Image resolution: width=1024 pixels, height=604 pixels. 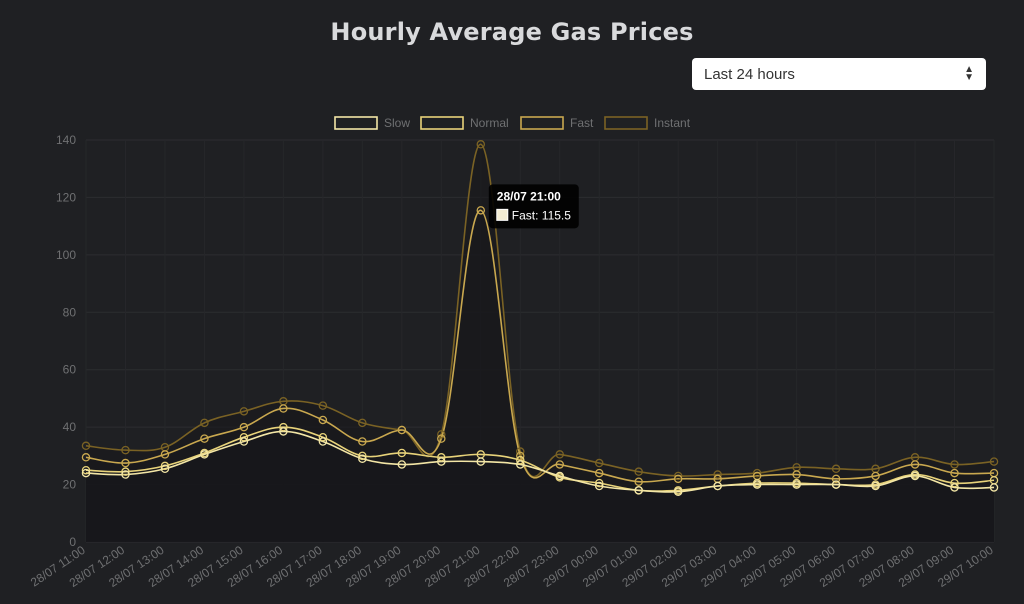 I want to click on y-tick-label: 80, so click(x=70, y=312).